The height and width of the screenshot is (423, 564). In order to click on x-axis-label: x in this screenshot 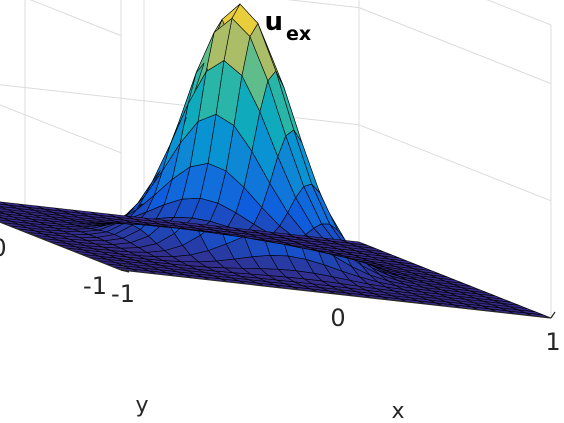, I will do `click(397, 411)`.